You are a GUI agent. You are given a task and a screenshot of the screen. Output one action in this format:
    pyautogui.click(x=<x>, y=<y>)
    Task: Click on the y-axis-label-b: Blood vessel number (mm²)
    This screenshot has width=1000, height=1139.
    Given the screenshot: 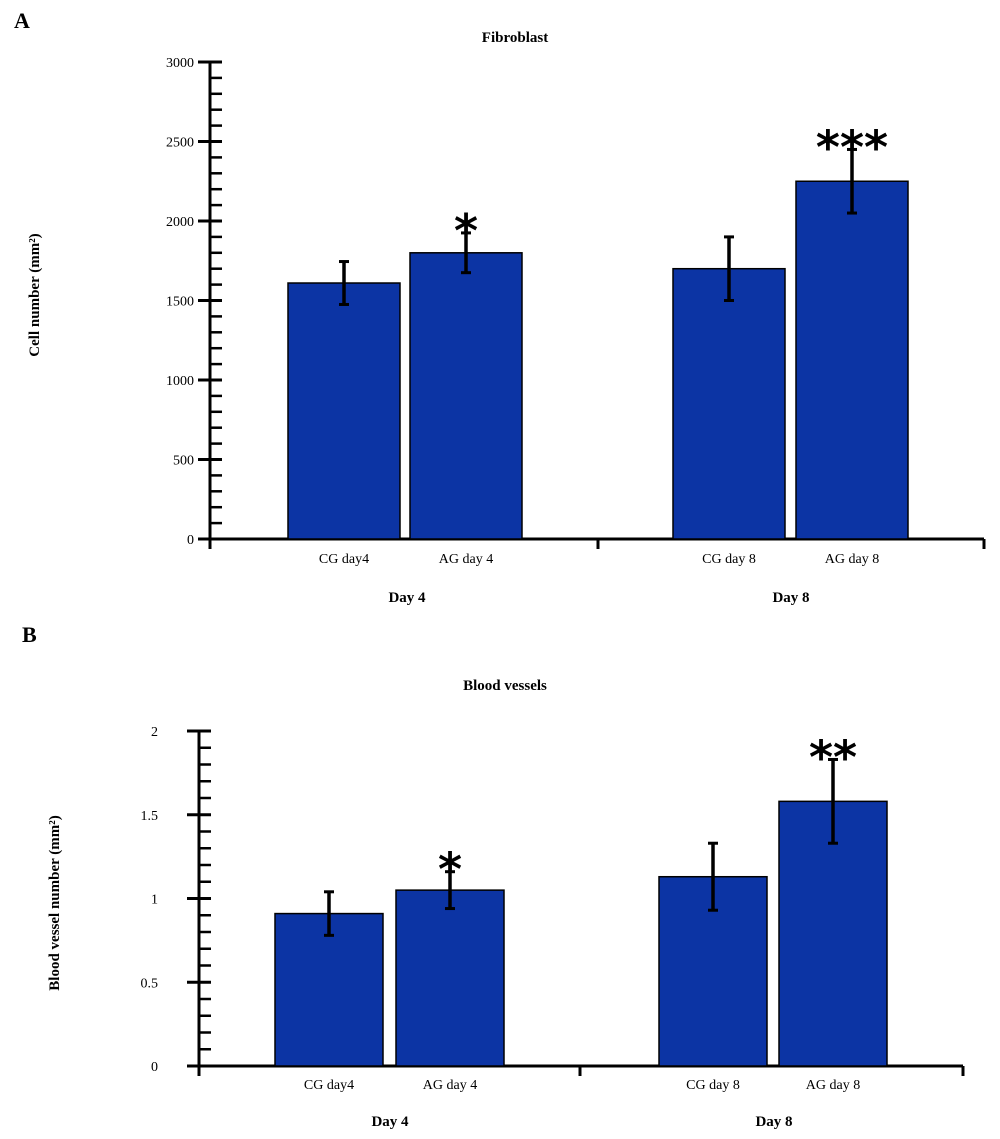 What is the action you would take?
    pyautogui.click(x=55, y=902)
    